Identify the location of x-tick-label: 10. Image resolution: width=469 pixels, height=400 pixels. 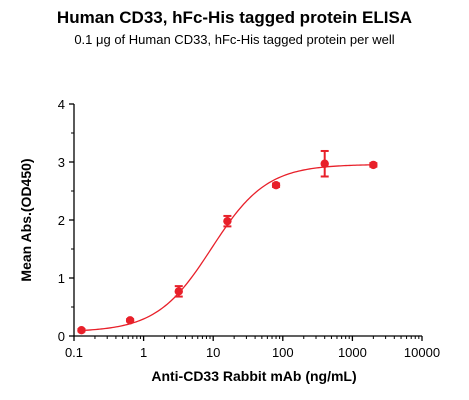
(213, 352).